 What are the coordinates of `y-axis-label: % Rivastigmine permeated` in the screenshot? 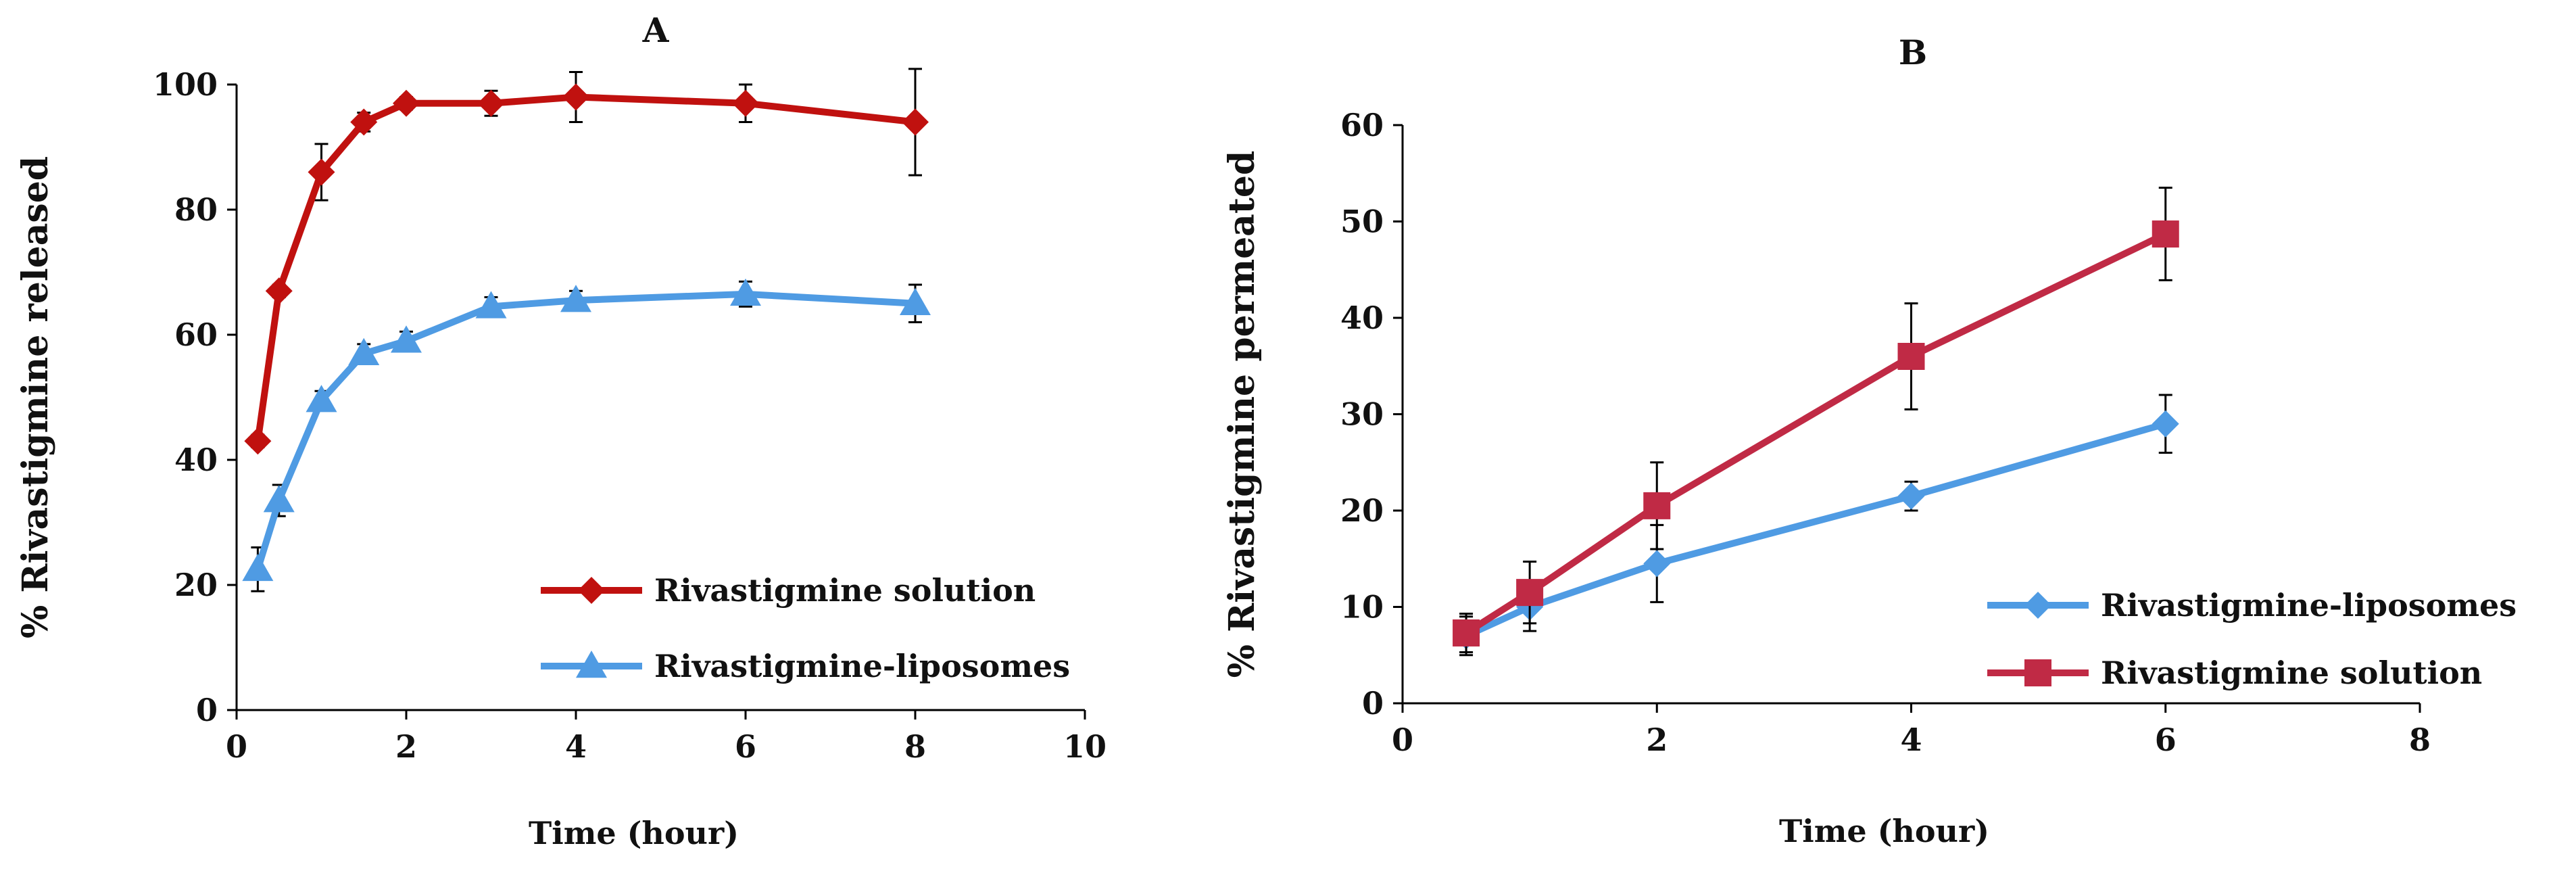 It's located at (1242, 414).